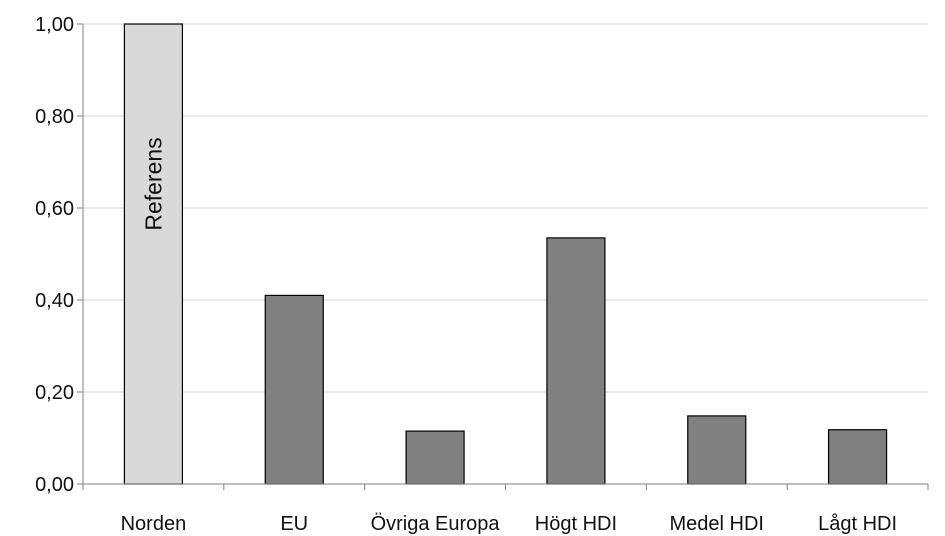 The image size is (945, 536). What do you see at coordinates (294, 524) in the screenshot?
I see `x-category-label: EU` at bounding box center [294, 524].